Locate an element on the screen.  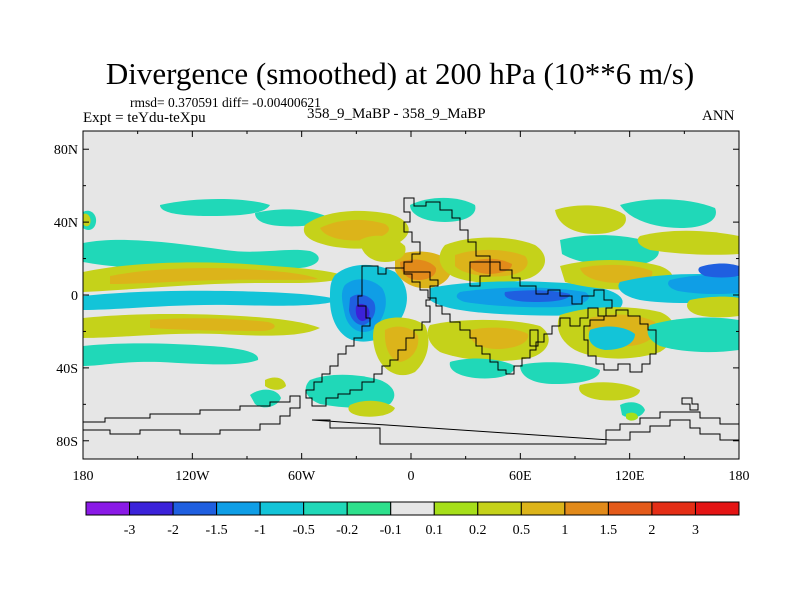
coastline-africa-eurasia is located at coordinates (508, 286).